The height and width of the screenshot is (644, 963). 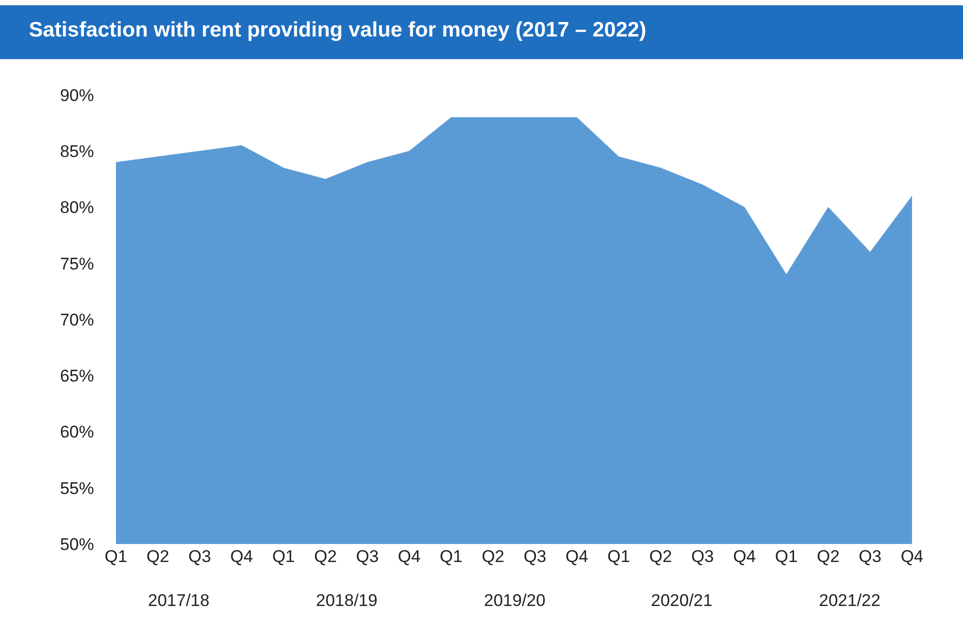 What do you see at coordinates (347, 600) in the screenshot?
I see `text: 2018/19` at bounding box center [347, 600].